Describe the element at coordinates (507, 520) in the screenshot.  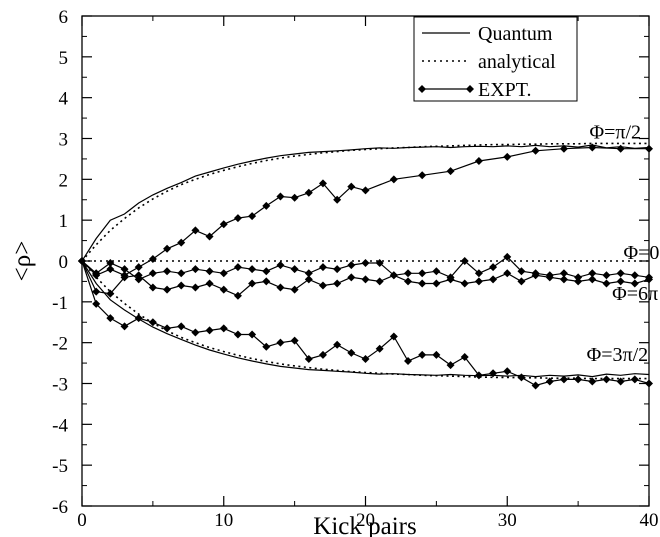
I see `x-tick-label: 30` at that location.